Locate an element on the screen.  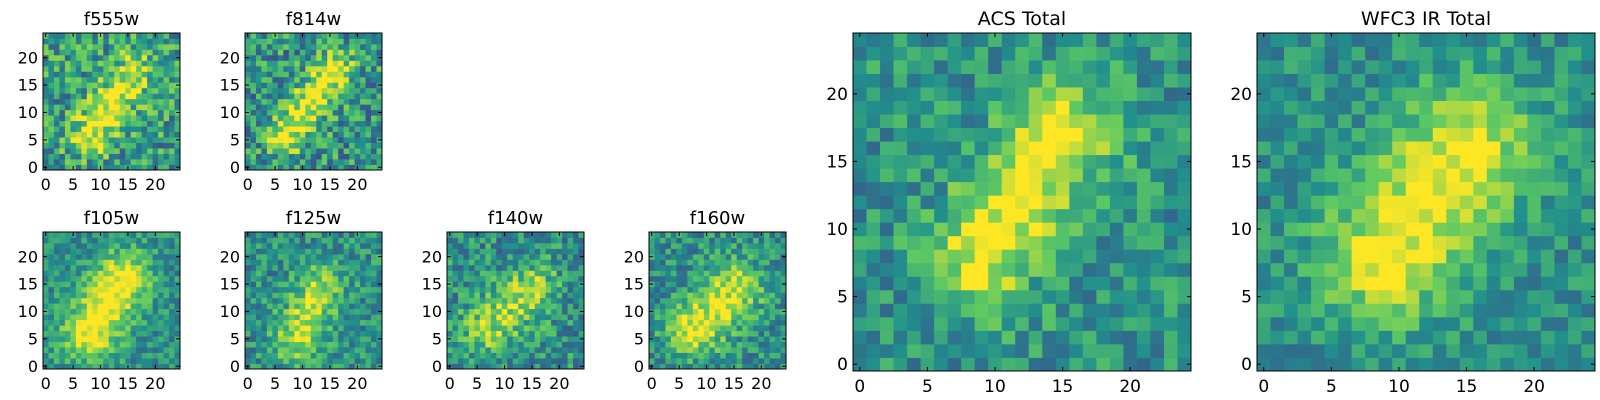
x-tick-label: 5 is located at coordinates (73, 184).